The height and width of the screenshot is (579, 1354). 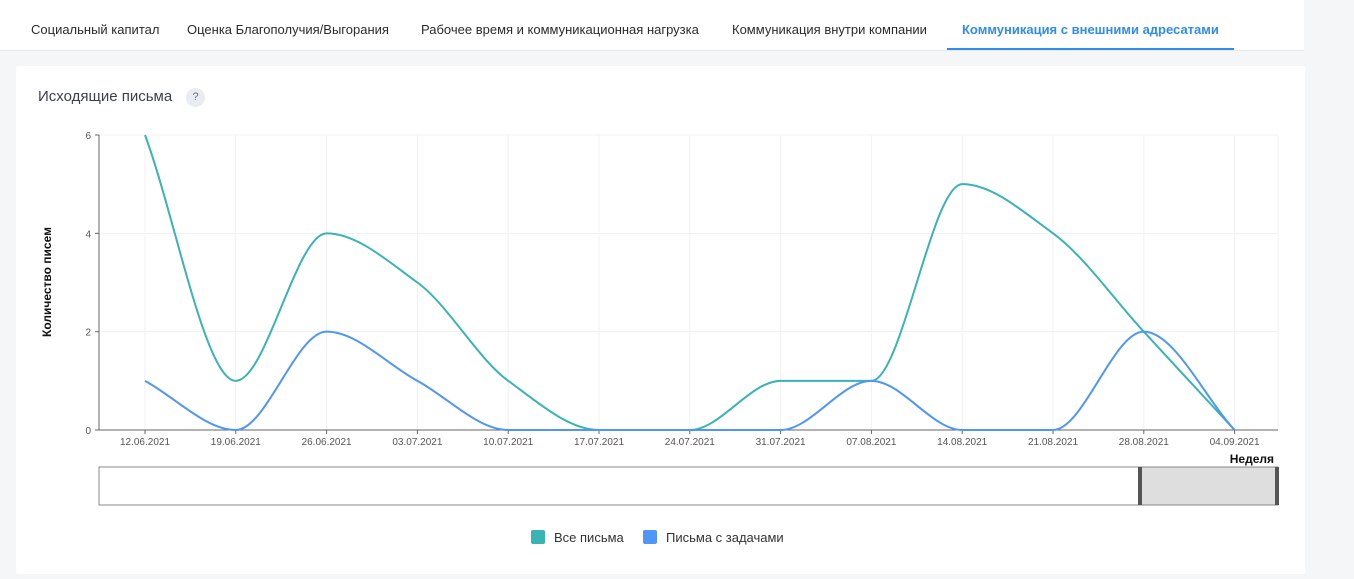 I want to click on tab-2: Оценка Благополучия/Выгорания, so click(x=288, y=29).